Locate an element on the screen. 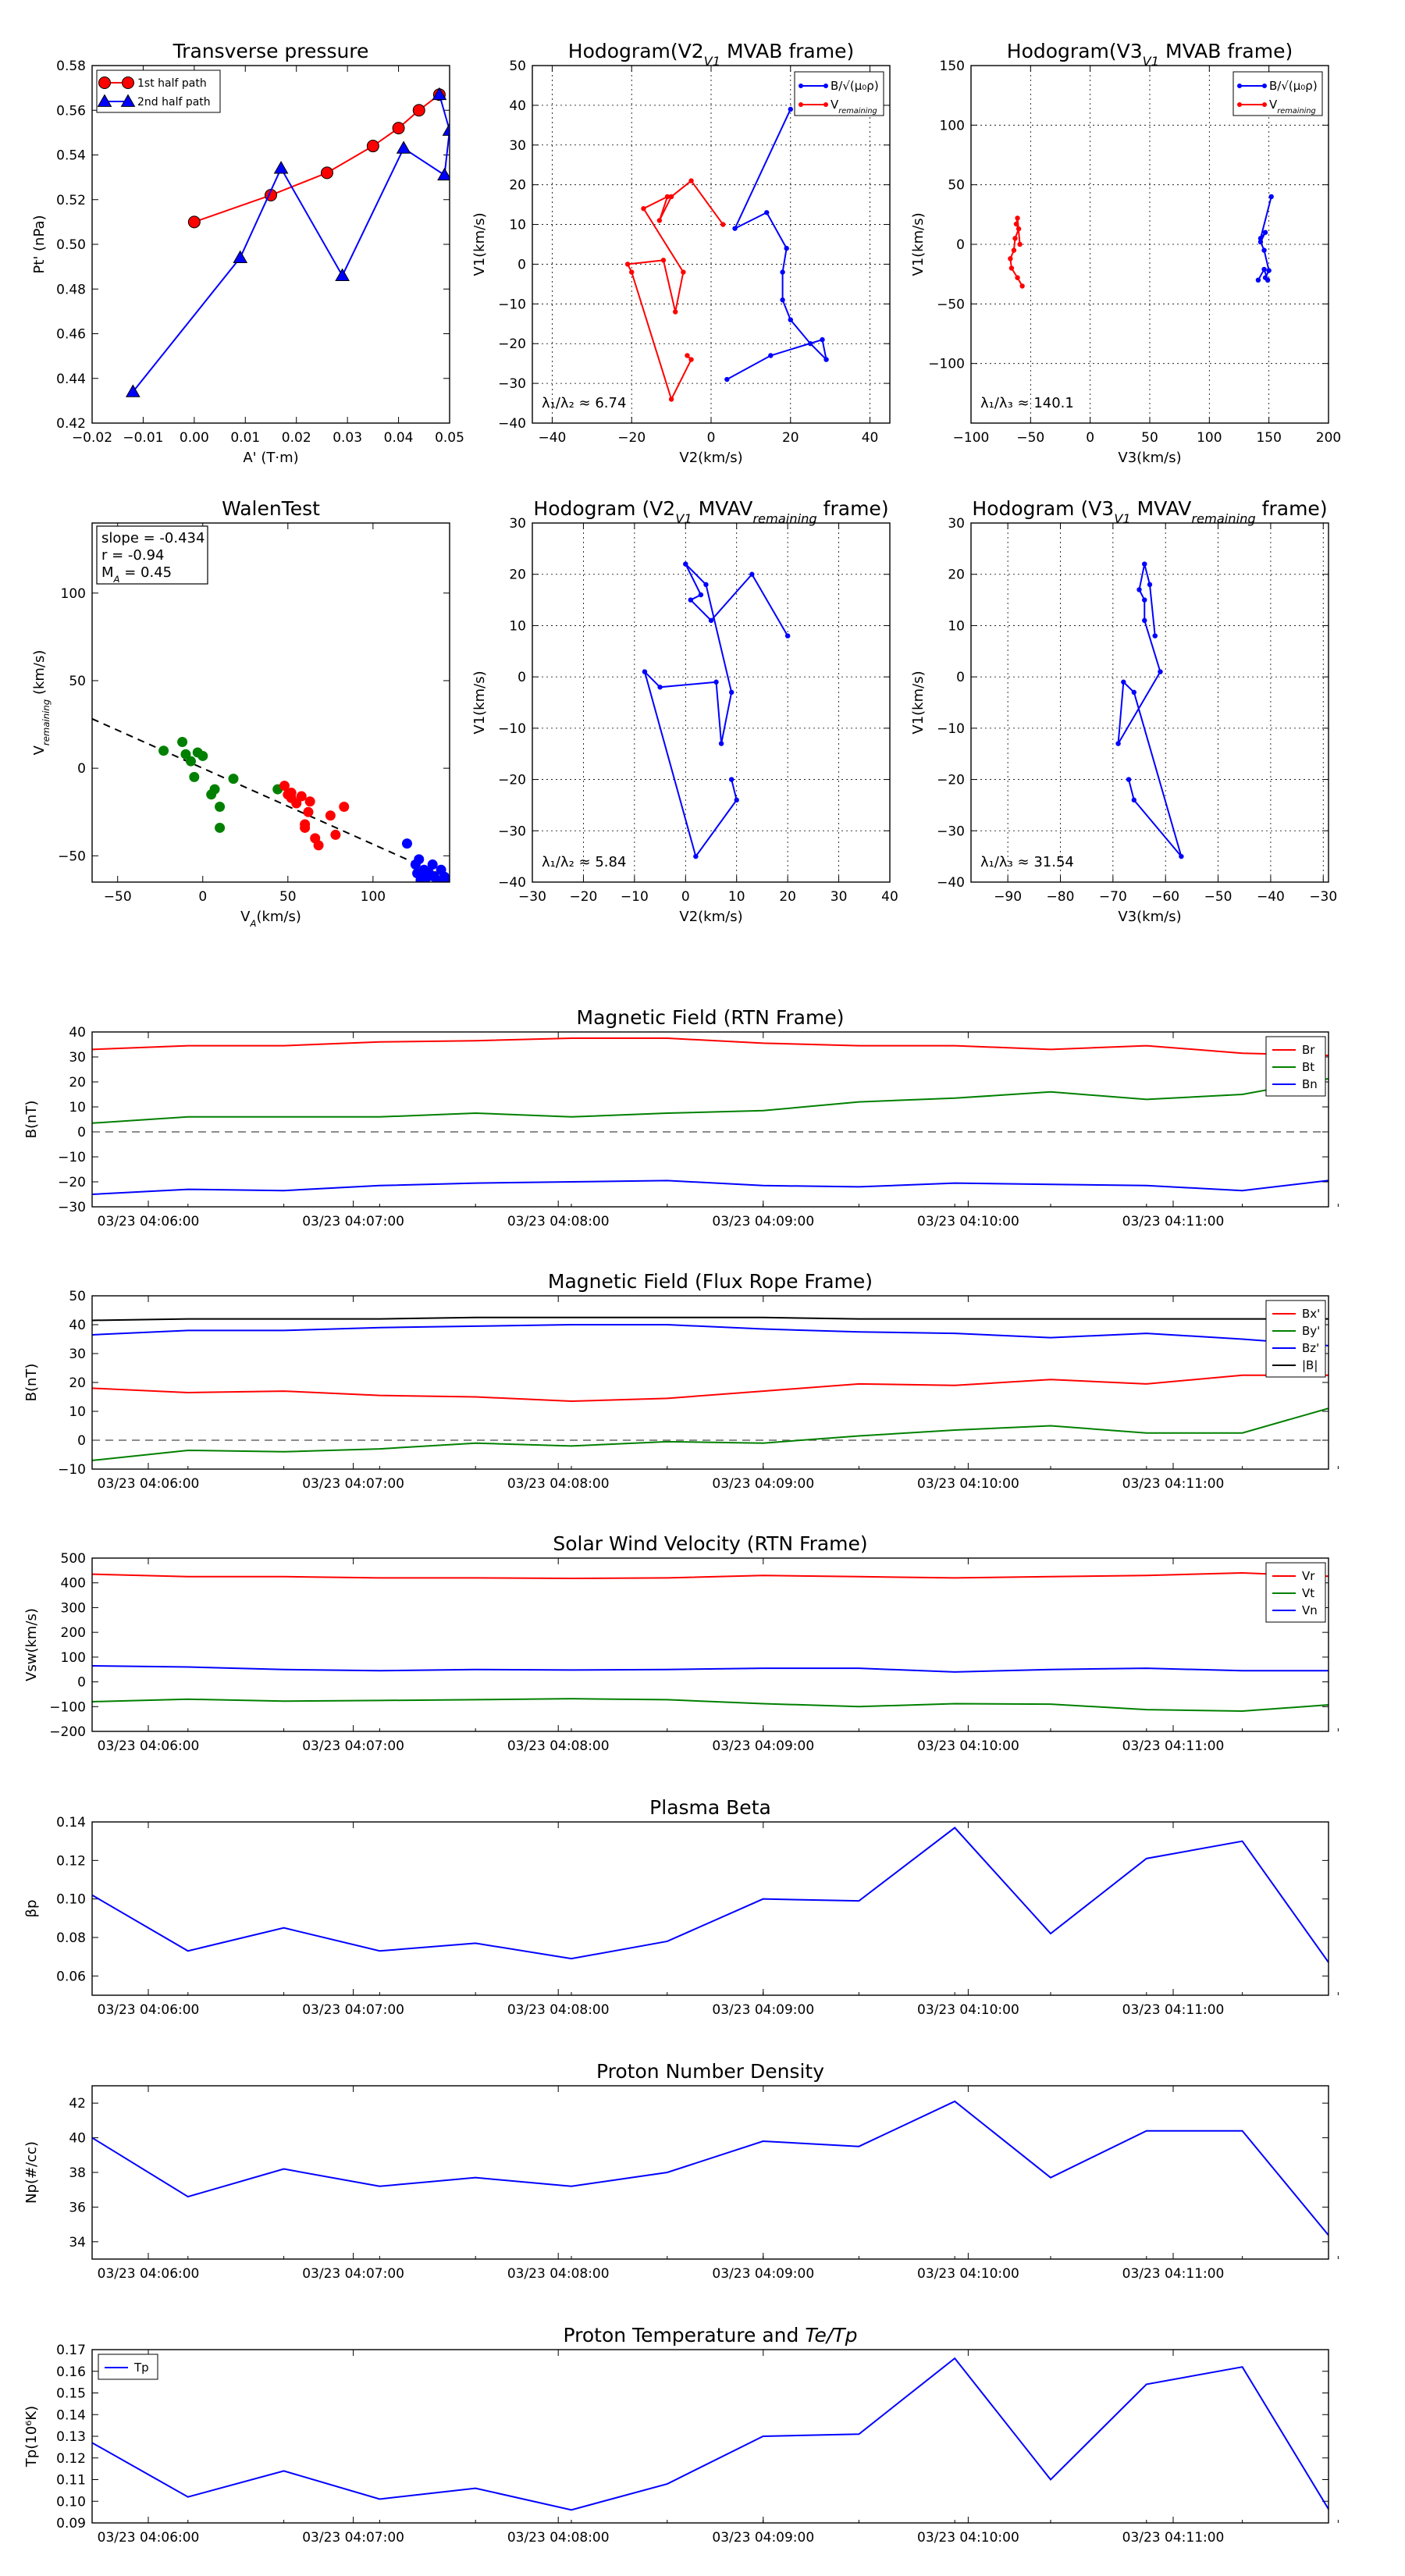 The height and width of the screenshot is (2576, 1405). x-tick-label: −100 is located at coordinates (971, 438).